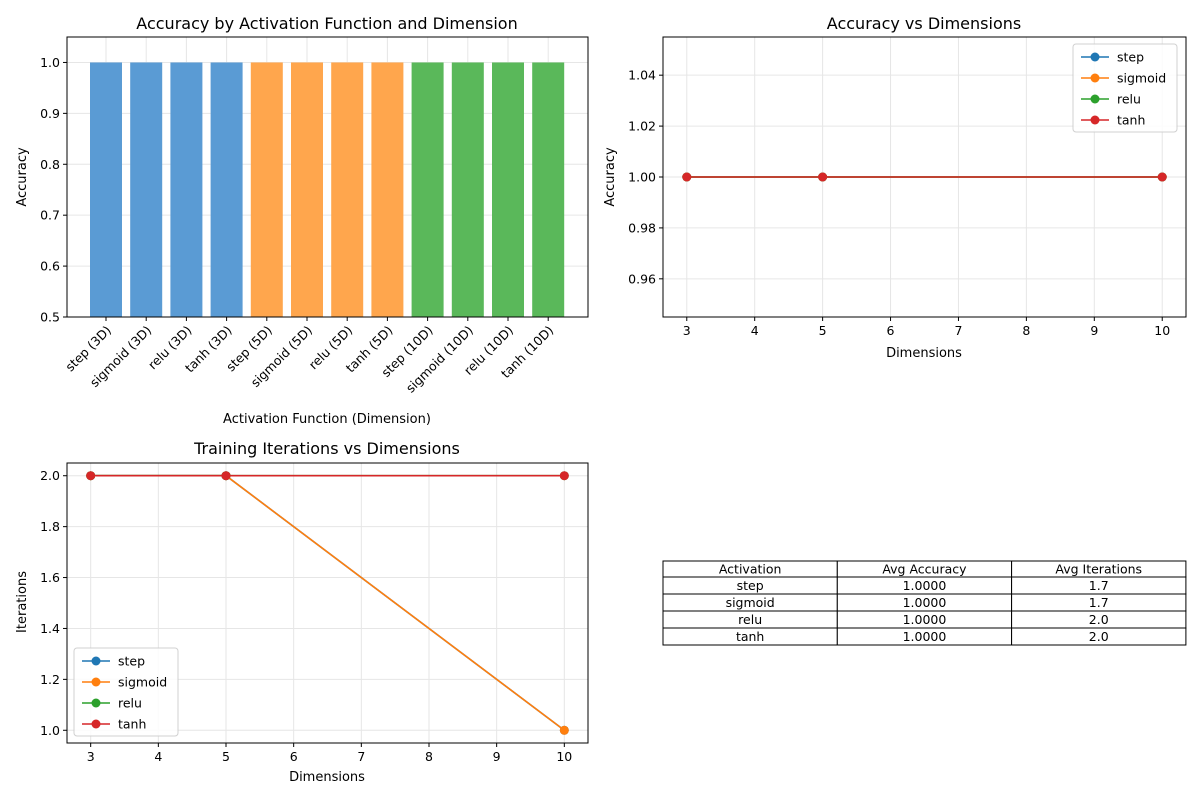 This screenshot has height=800, width=1200. What do you see at coordinates (750, 636) in the screenshot?
I see `table-cell-text: tanh` at bounding box center [750, 636].